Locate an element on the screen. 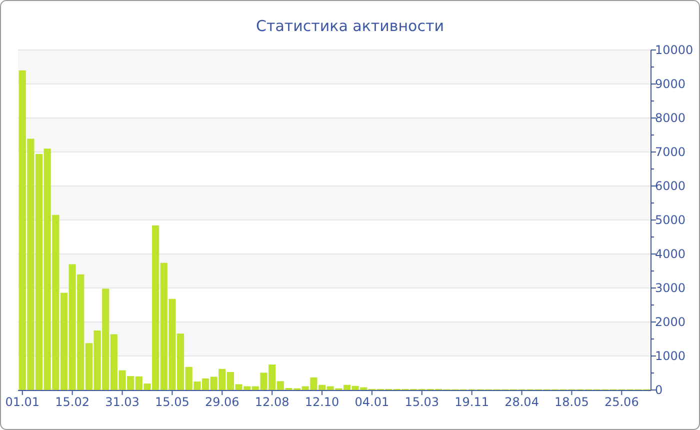 Image resolution: width=700 pixels, height=430 pixels. x-tick-label: 15.03 is located at coordinates (422, 402).